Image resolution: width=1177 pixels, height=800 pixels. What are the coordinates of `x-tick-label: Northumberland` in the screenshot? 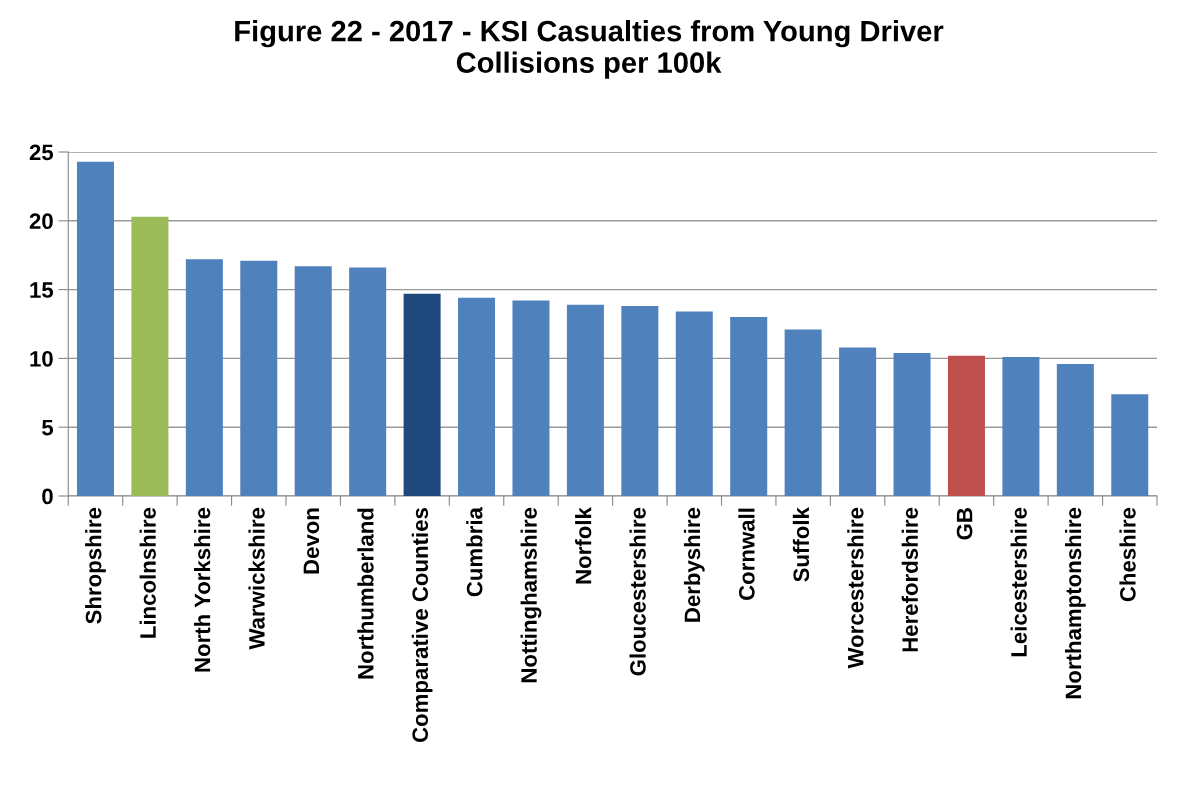 It's located at (365, 593).